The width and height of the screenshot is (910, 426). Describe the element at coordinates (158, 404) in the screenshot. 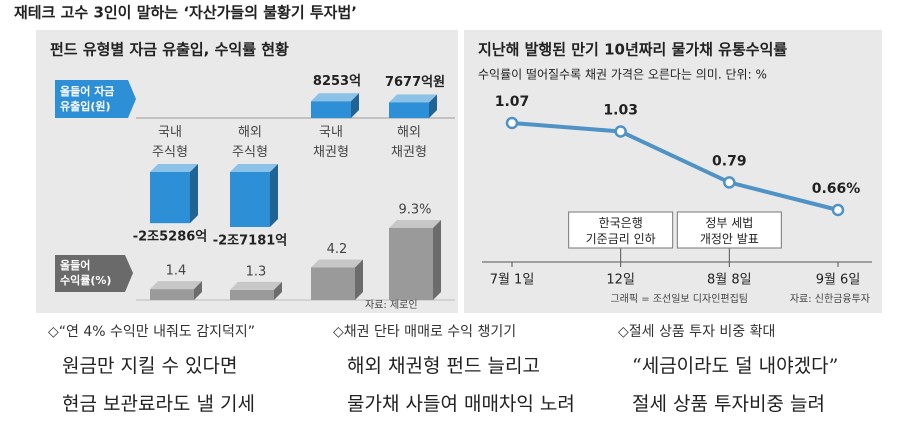

I see `section-line: 현금 보관료라도 낼 기세` at that location.